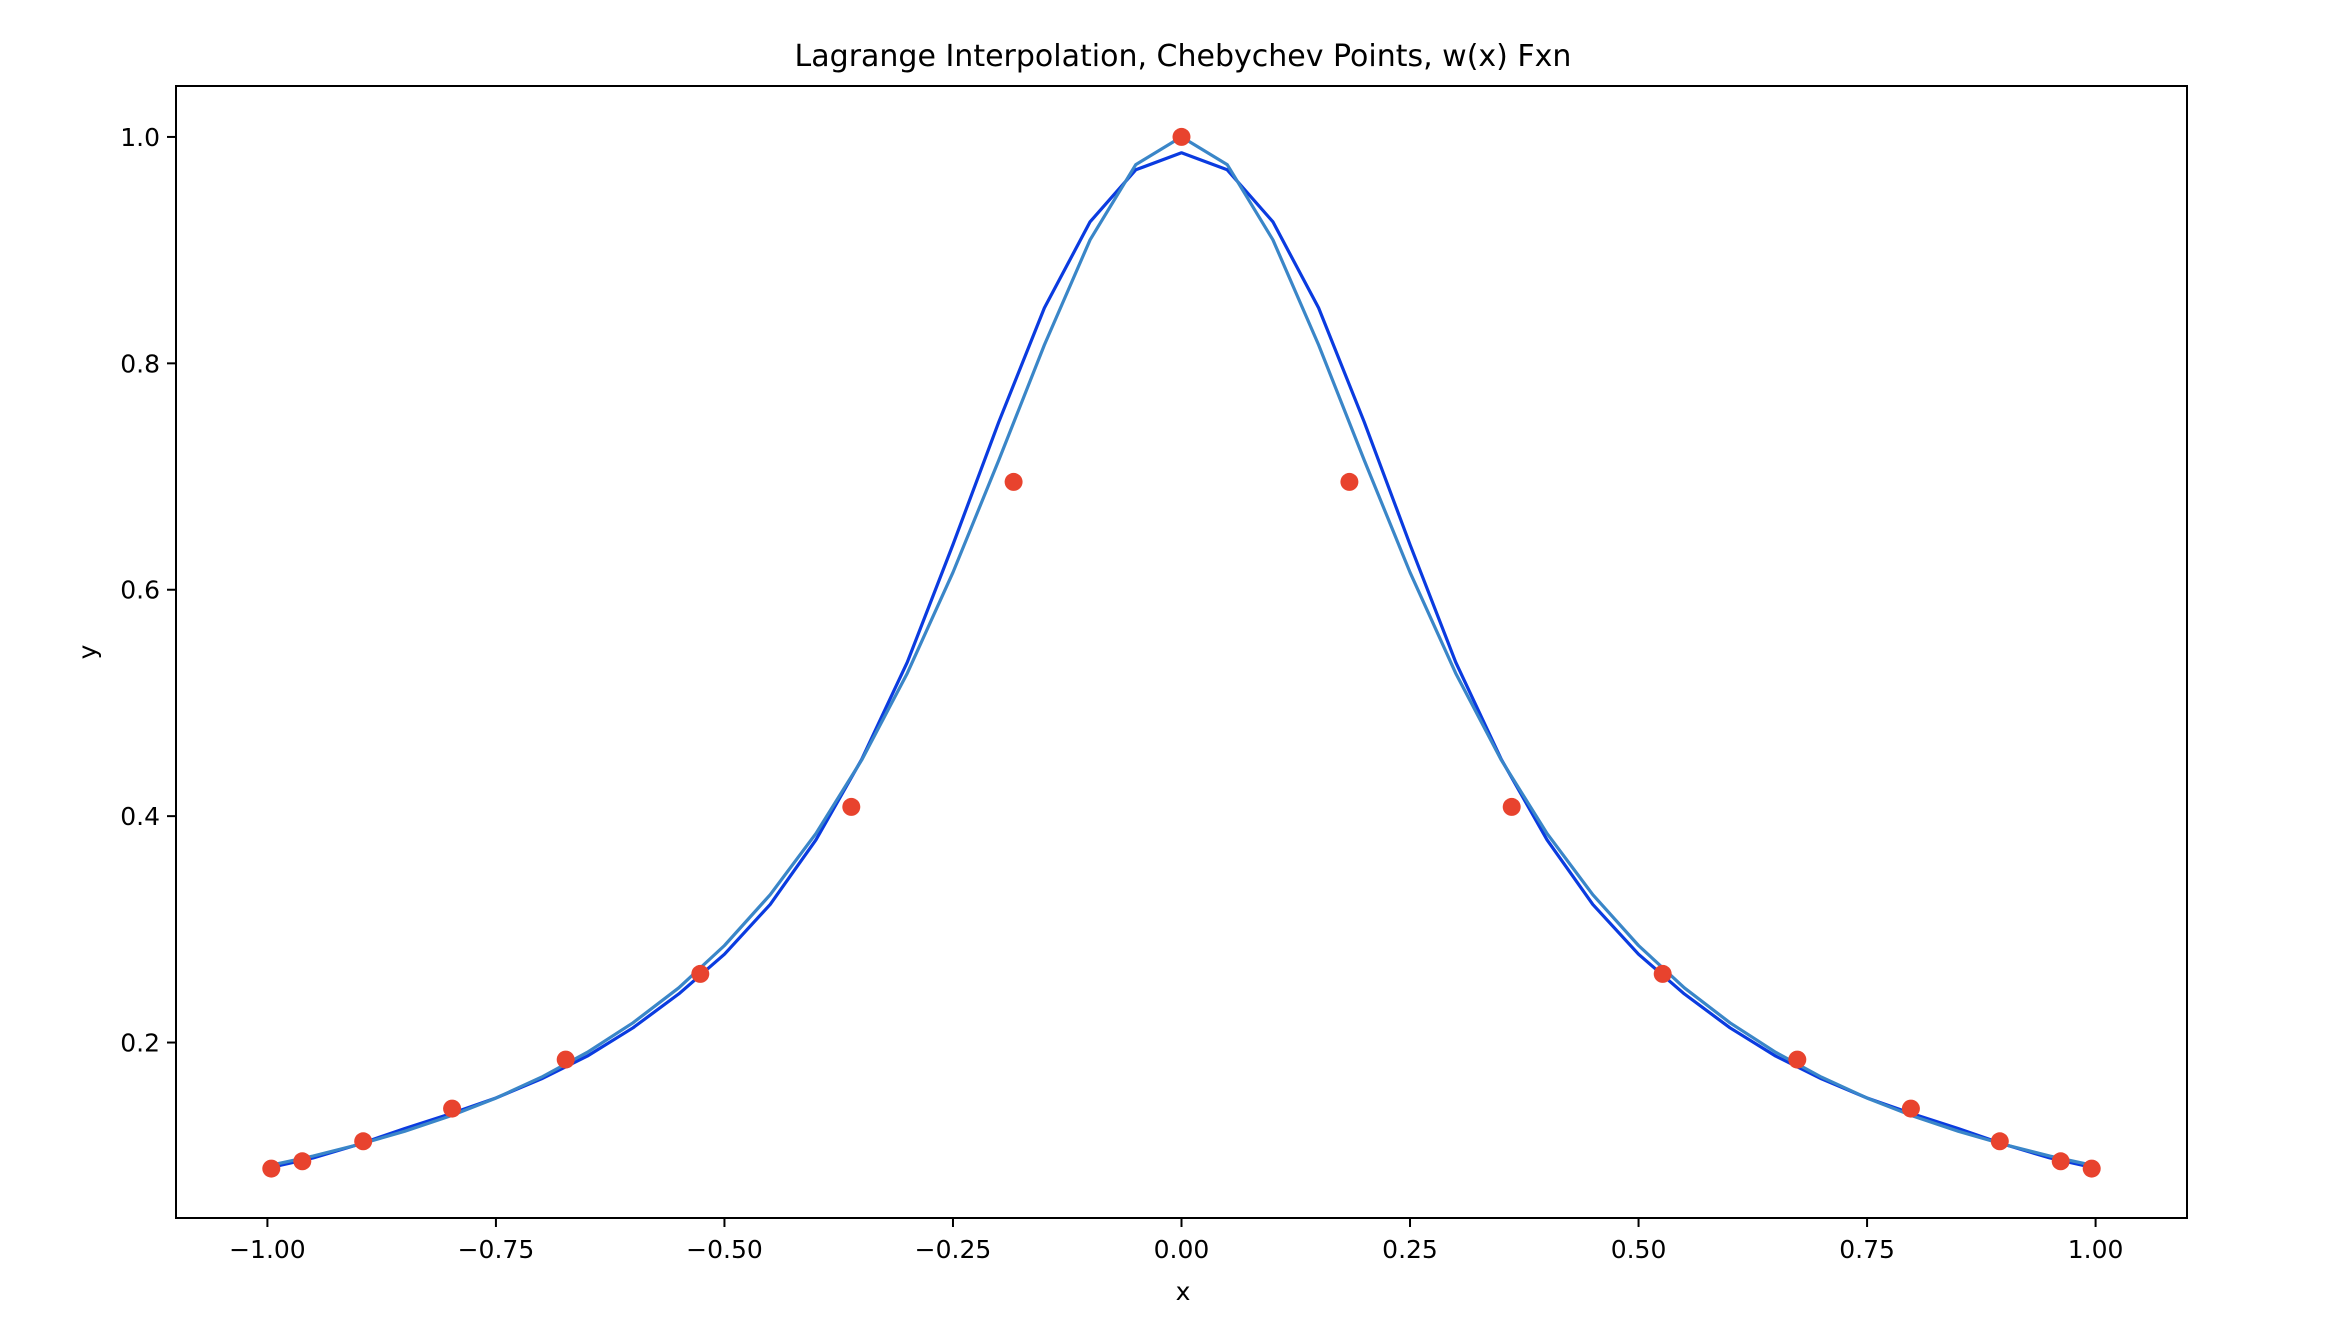 The image size is (2328, 1334). Describe the element at coordinates (1867, 1249) in the screenshot. I see `x-tick-label: 0.75` at that location.